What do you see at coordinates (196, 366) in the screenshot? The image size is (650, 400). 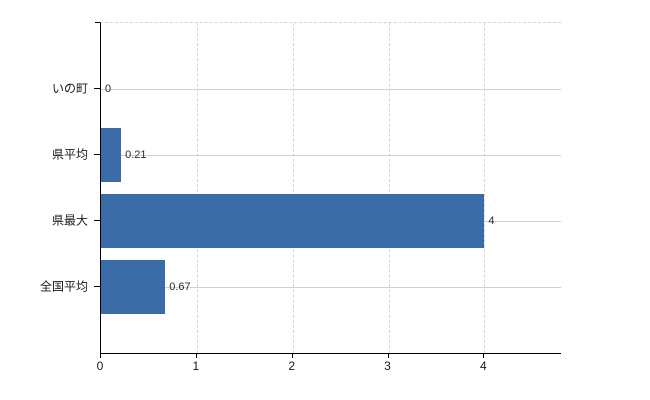 I see `x-axis-tick-label: 1` at bounding box center [196, 366].